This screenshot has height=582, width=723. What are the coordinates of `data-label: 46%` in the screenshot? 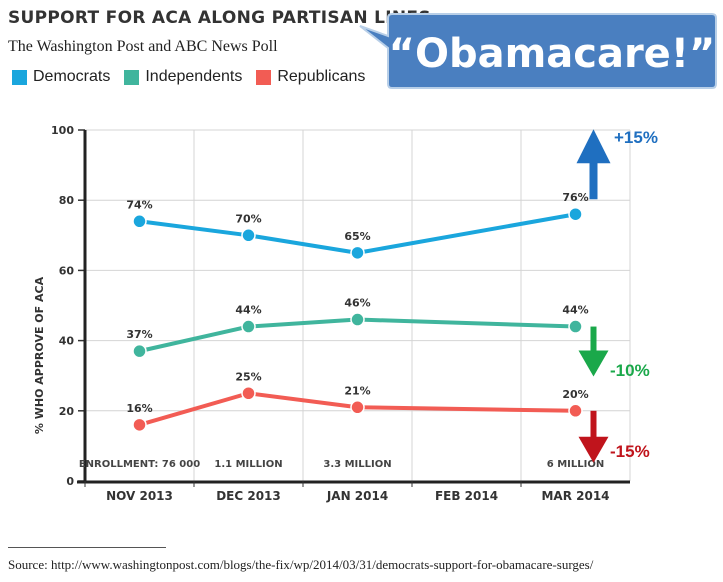 It's located at (357, 303).